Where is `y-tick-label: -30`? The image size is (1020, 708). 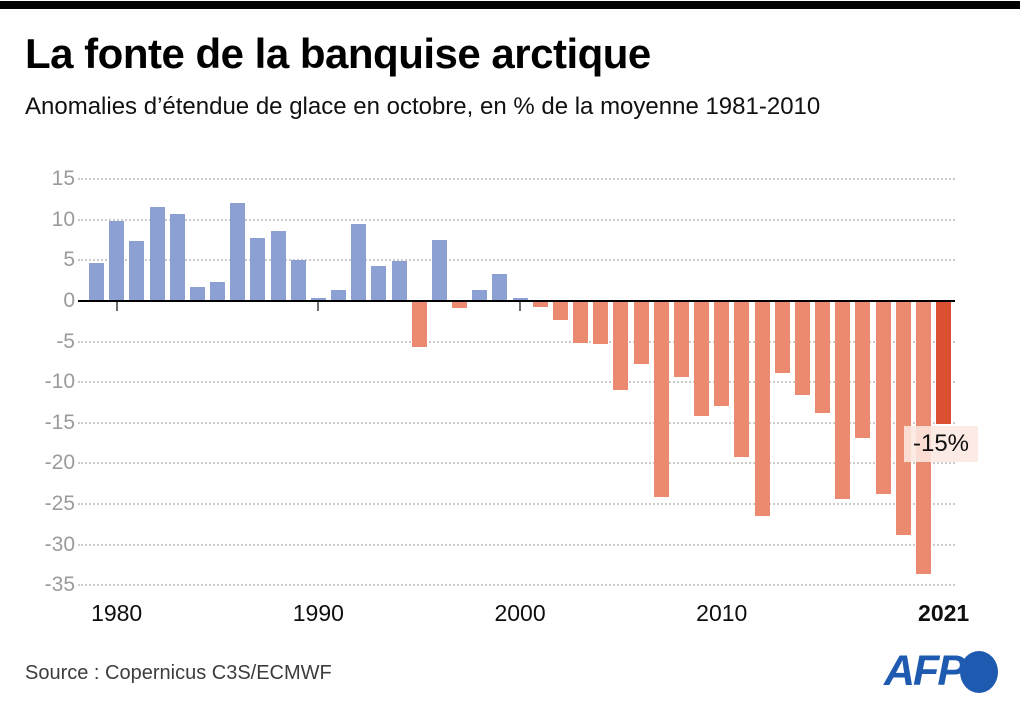 y-tick-label: -30 is located at coordinates (59, 544).